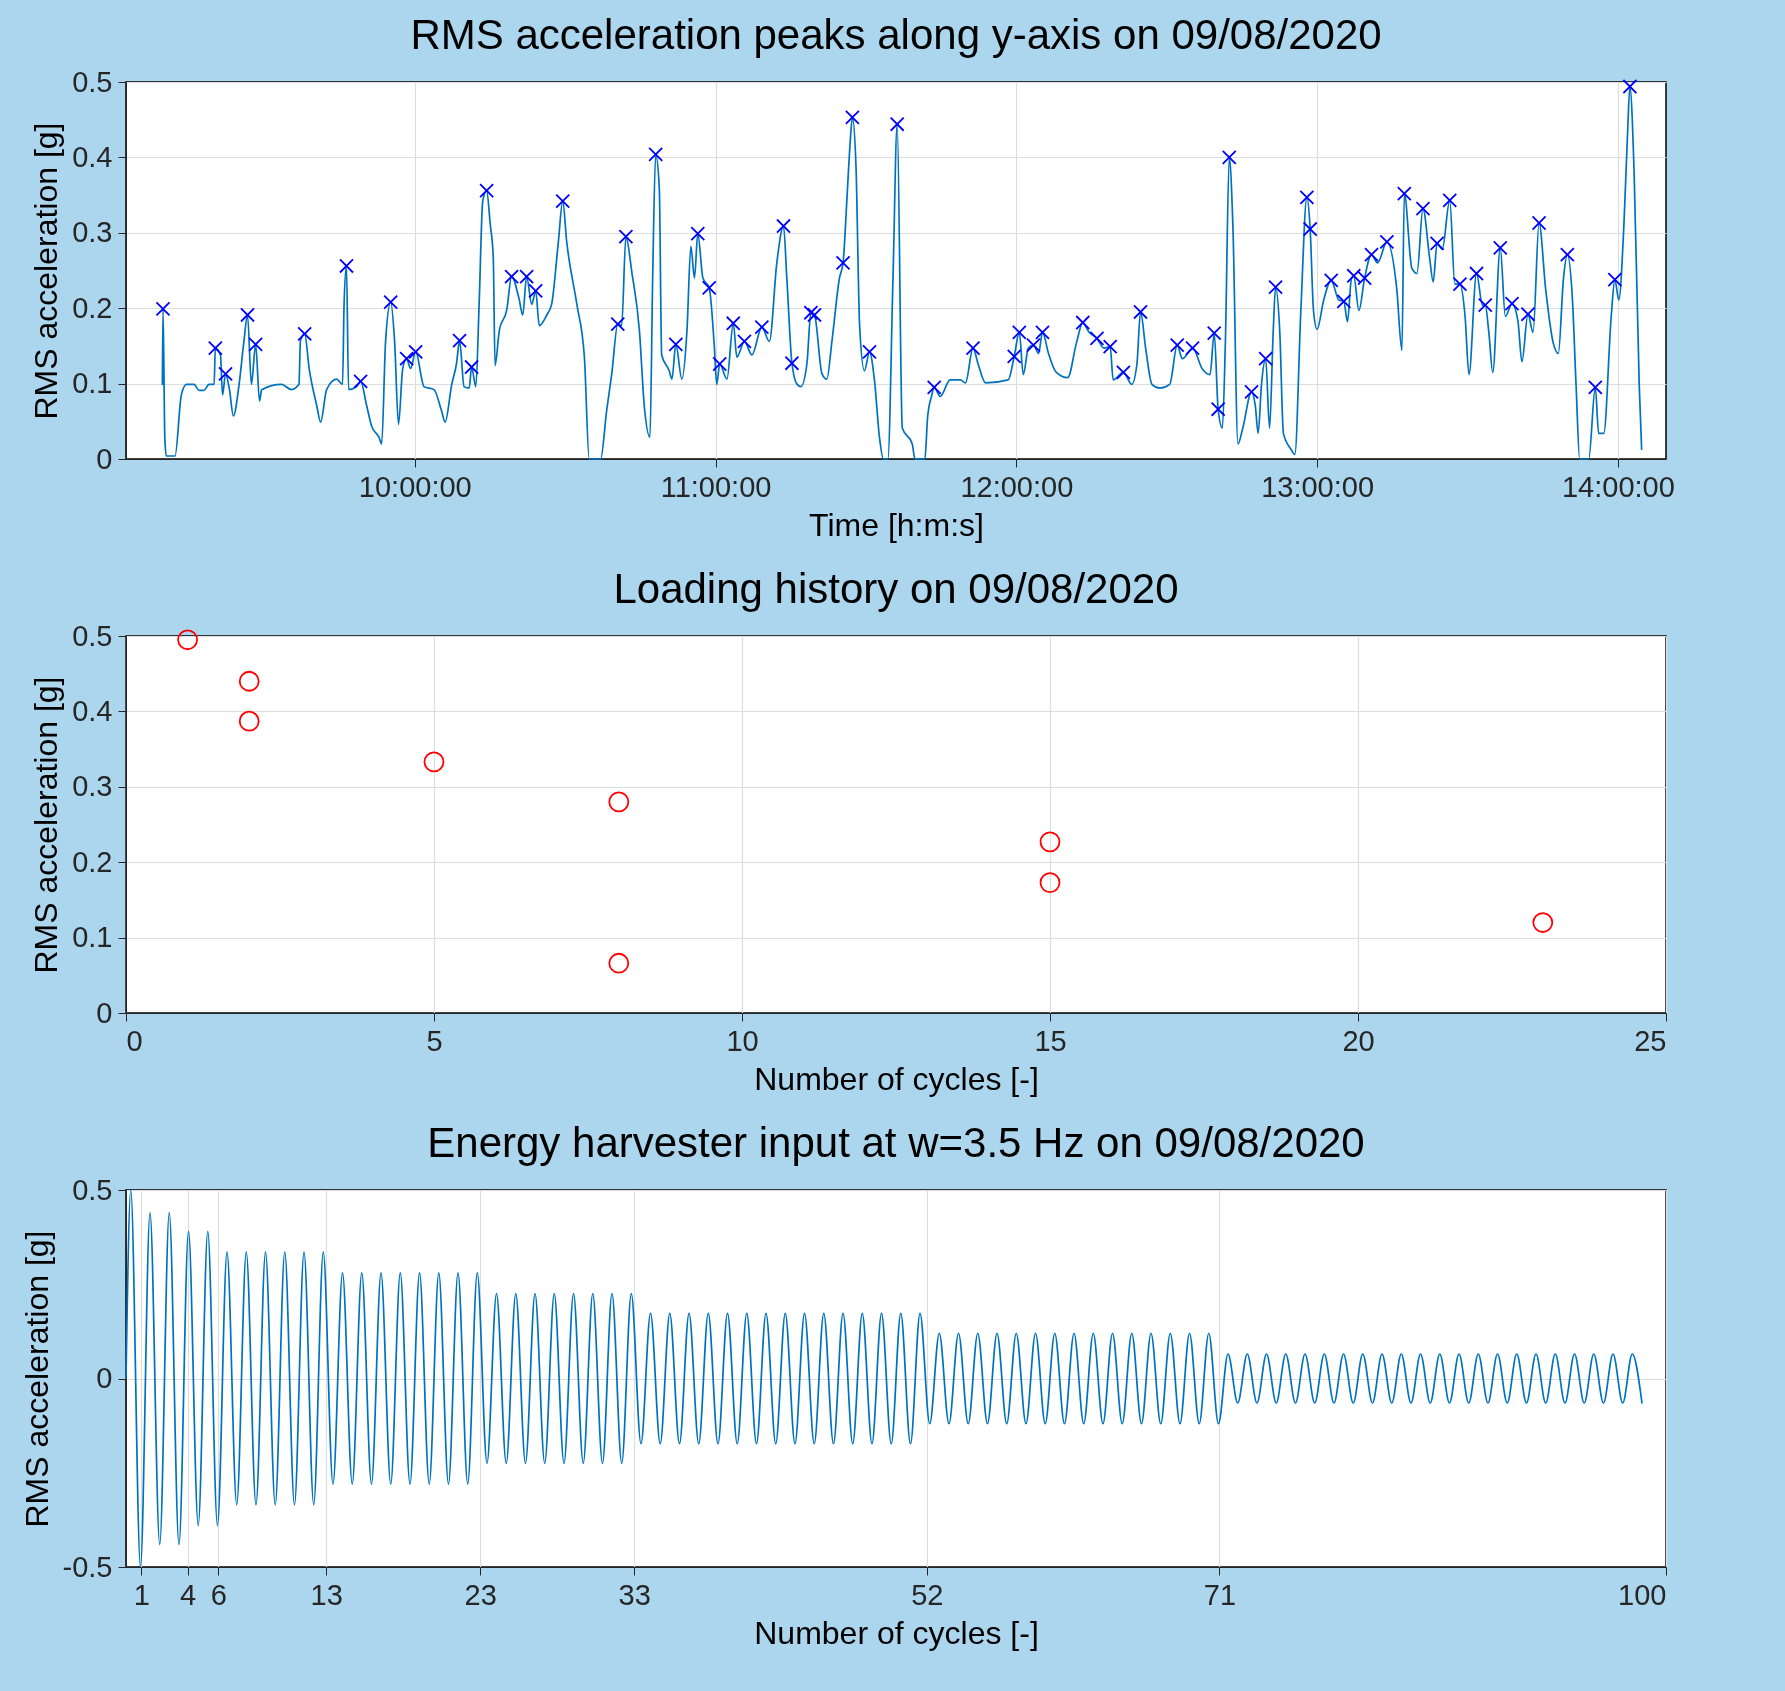 The width and height of the screenshot is (1785, 1691). What do you see at coordinates (218, 1594) in the screenshot?
I see `x-tick-label: 6` at bounding box center [218, 1594].